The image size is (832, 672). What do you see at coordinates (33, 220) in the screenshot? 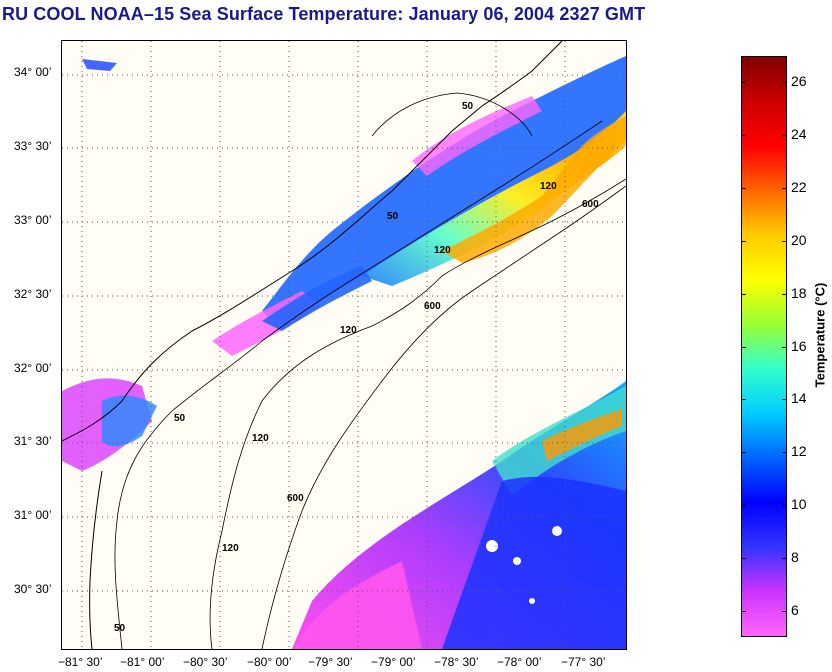
I see `lat-label: 33° 00’` at bounding box center [33, 220].